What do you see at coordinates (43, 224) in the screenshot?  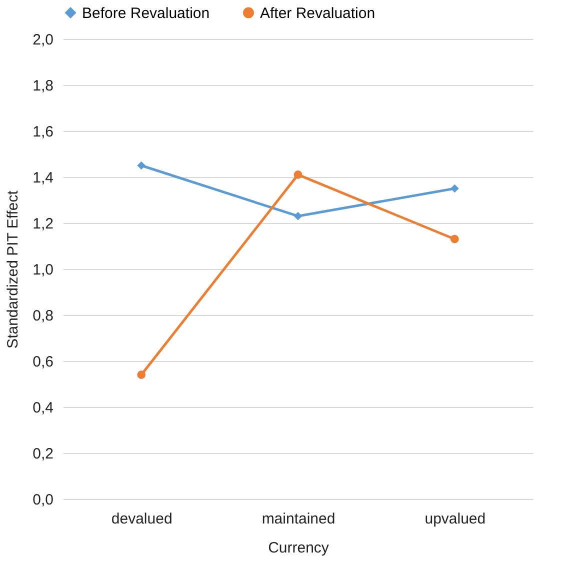 I see `y-tick-label: 1,2` at bounding box center [43, 224].